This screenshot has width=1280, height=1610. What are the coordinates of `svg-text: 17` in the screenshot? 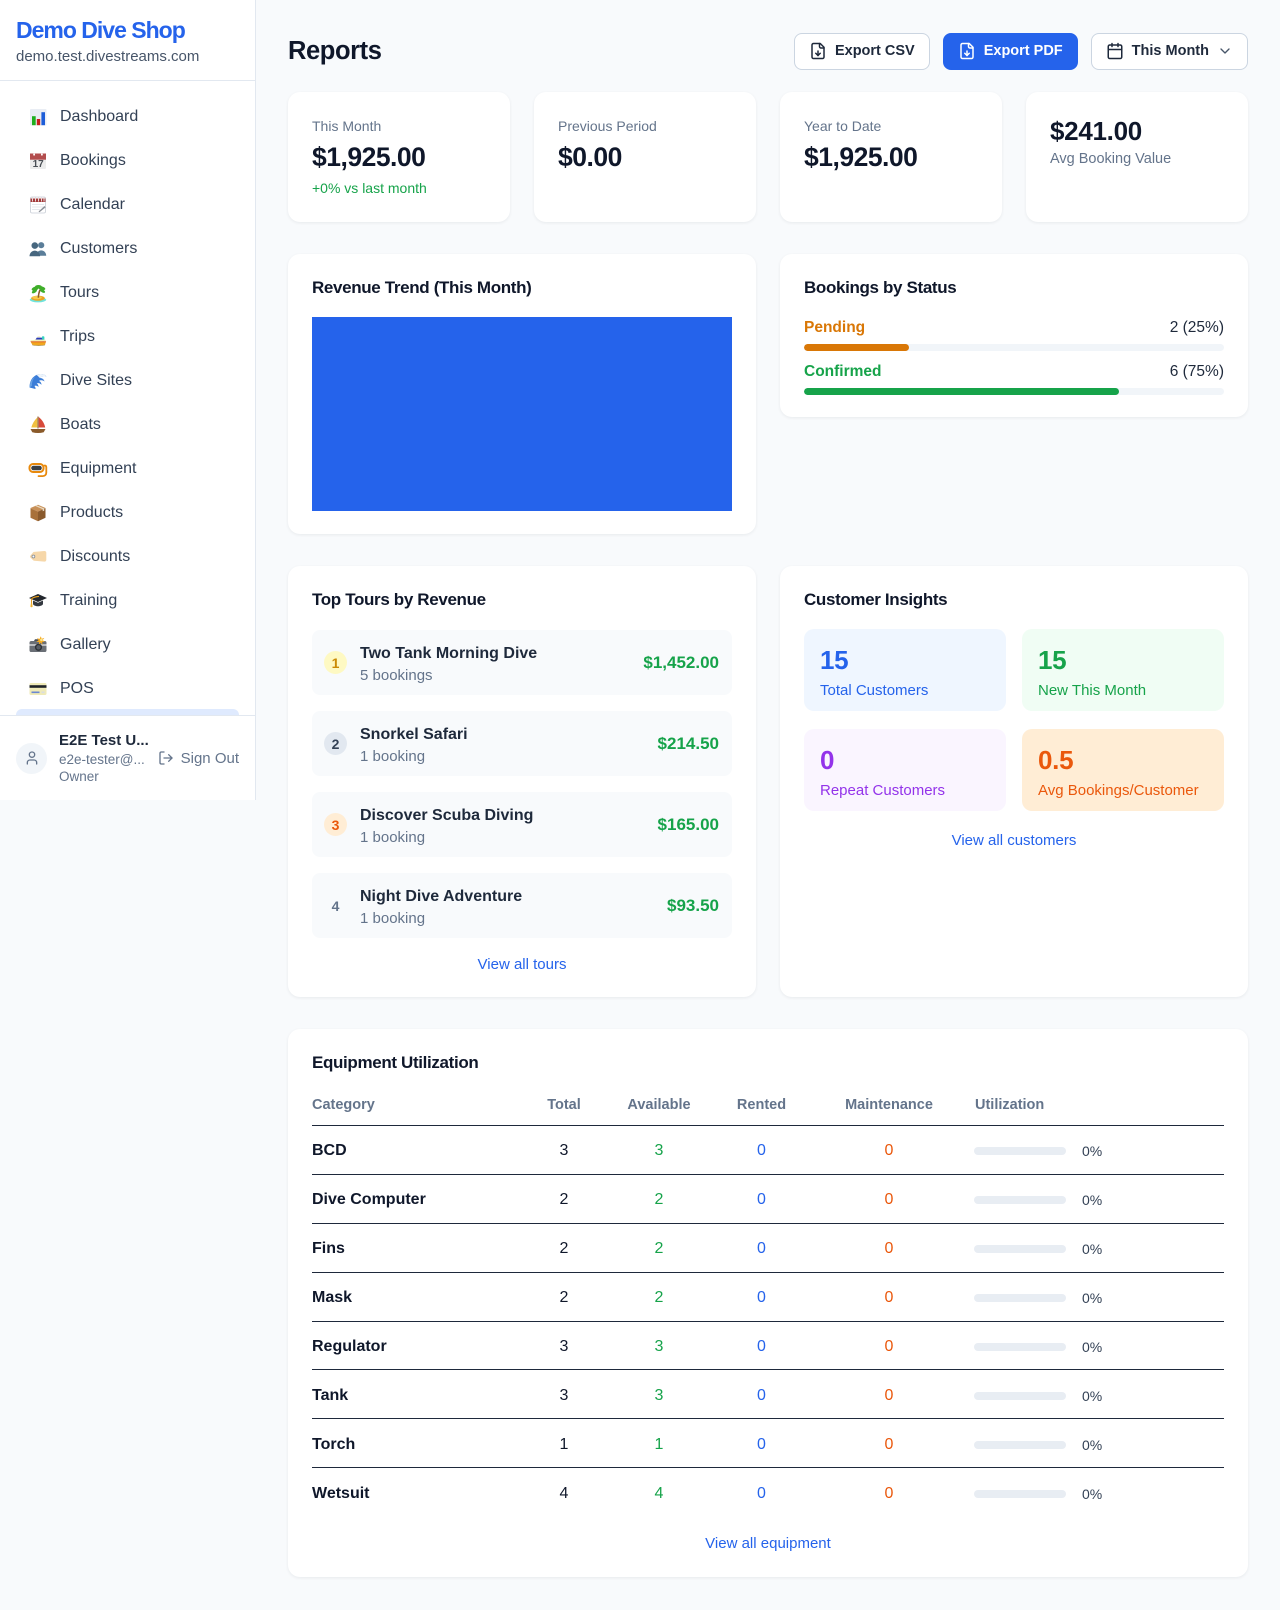 It's located at (39, 164).